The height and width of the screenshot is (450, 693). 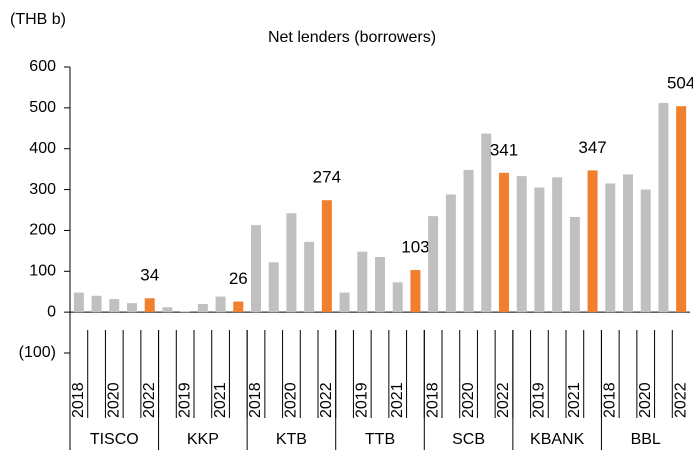 I want to click on y-tick-label: (100), so click(x=37, y=352).